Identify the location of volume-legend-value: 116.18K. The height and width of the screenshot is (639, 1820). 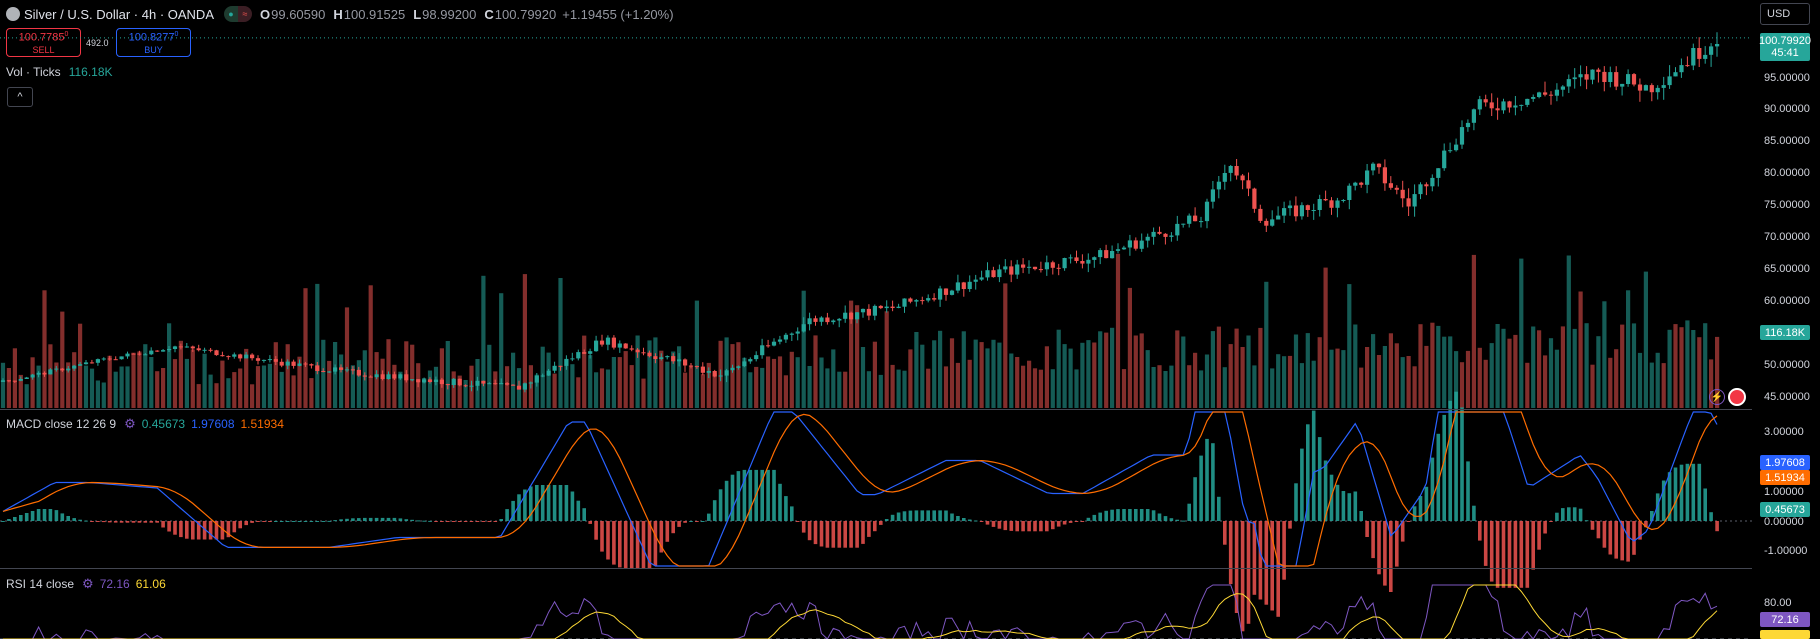
(90, 72).